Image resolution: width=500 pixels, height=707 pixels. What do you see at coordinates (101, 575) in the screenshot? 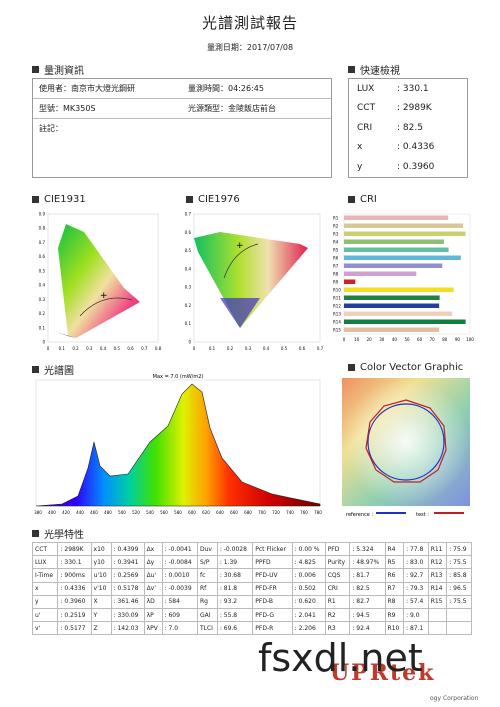
I see `optical-key: u'10` at bounding box center [101, 575].